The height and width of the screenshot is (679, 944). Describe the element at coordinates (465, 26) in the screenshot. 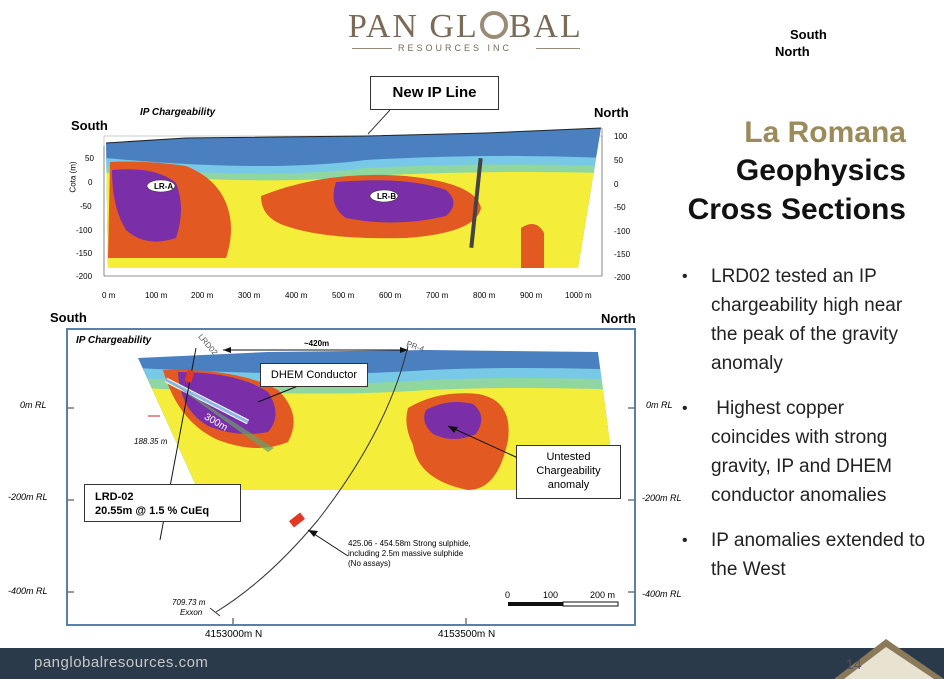

I see `logo-wordmark: PAN GL BAL` at that location.